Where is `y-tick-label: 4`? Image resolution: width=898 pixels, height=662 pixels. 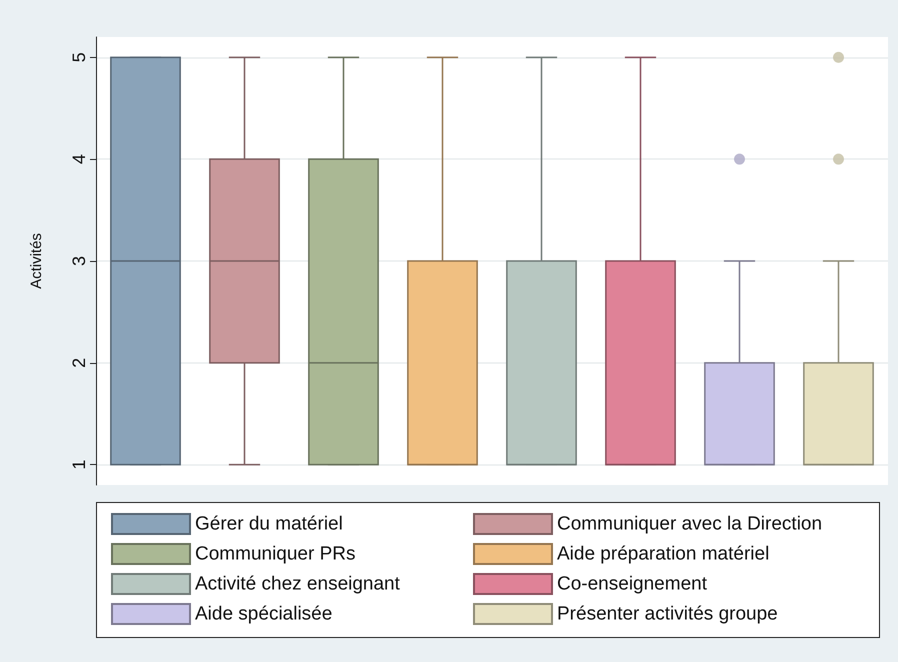 y-tick-label: 4 is located at coordinates (79, 159).